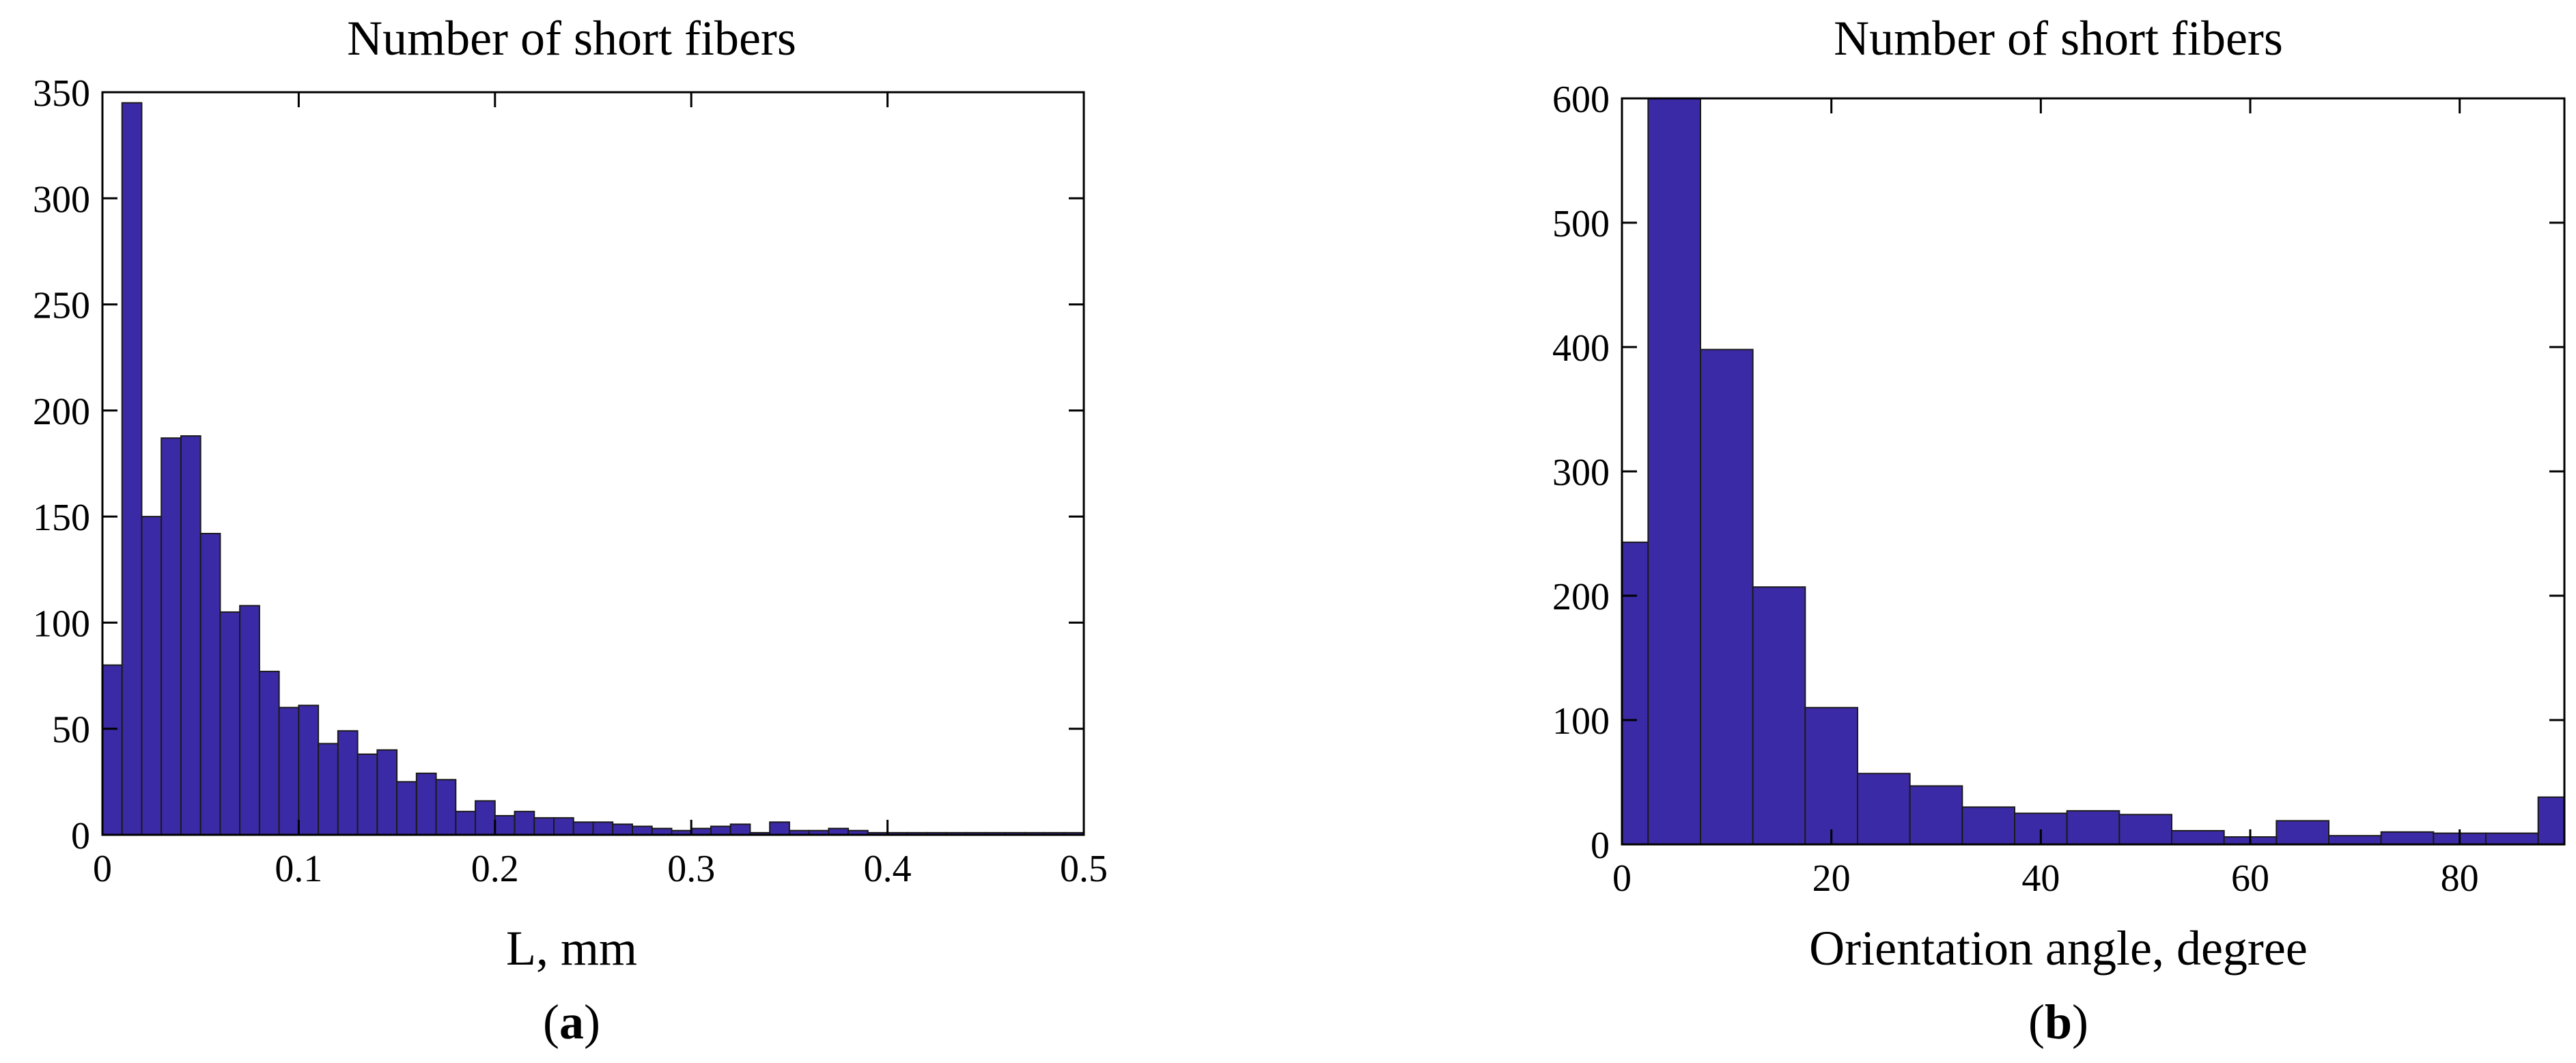  What do you see at coordinates (61, 199) in the screenshot?
I see `chart-a-ytick-label: 300` at bounding box center [61, 199].